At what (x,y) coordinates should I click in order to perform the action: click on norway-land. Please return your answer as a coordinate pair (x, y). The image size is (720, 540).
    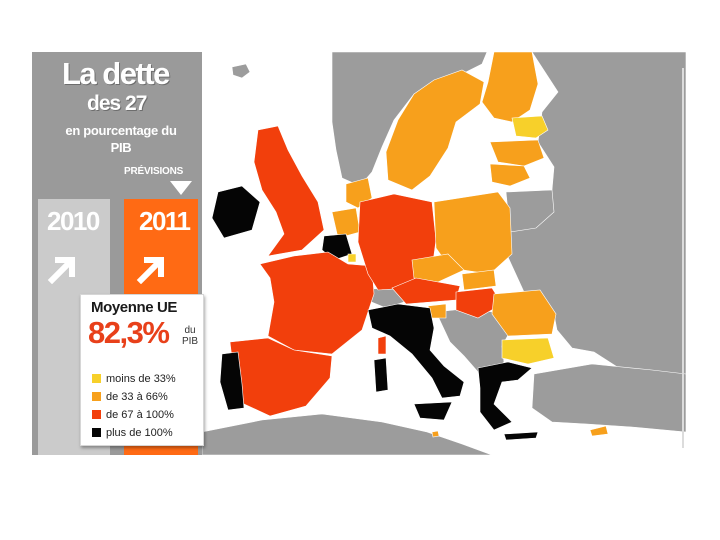
    Looking at the image, I should click on (409, 119).